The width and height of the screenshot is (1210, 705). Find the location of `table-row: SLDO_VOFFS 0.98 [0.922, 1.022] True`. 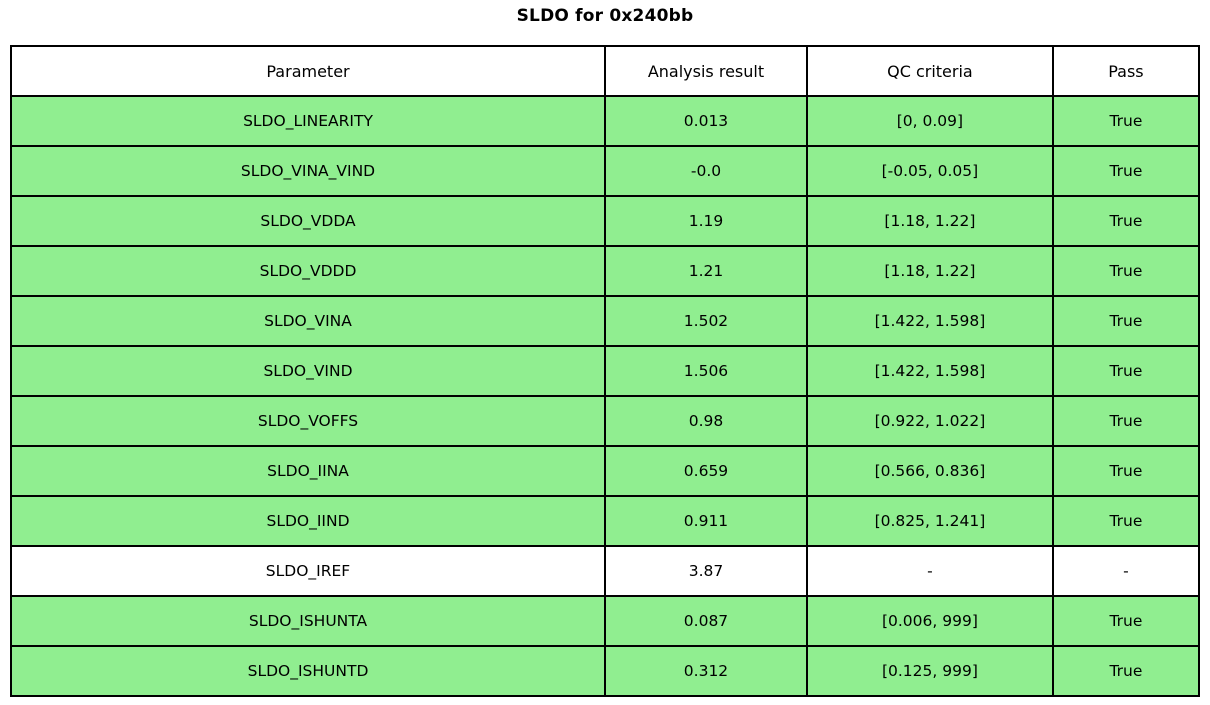

table-row: SLDO_VOFFS 0.98 [0.922, 1.022] True is located at coordinates (605, 421).